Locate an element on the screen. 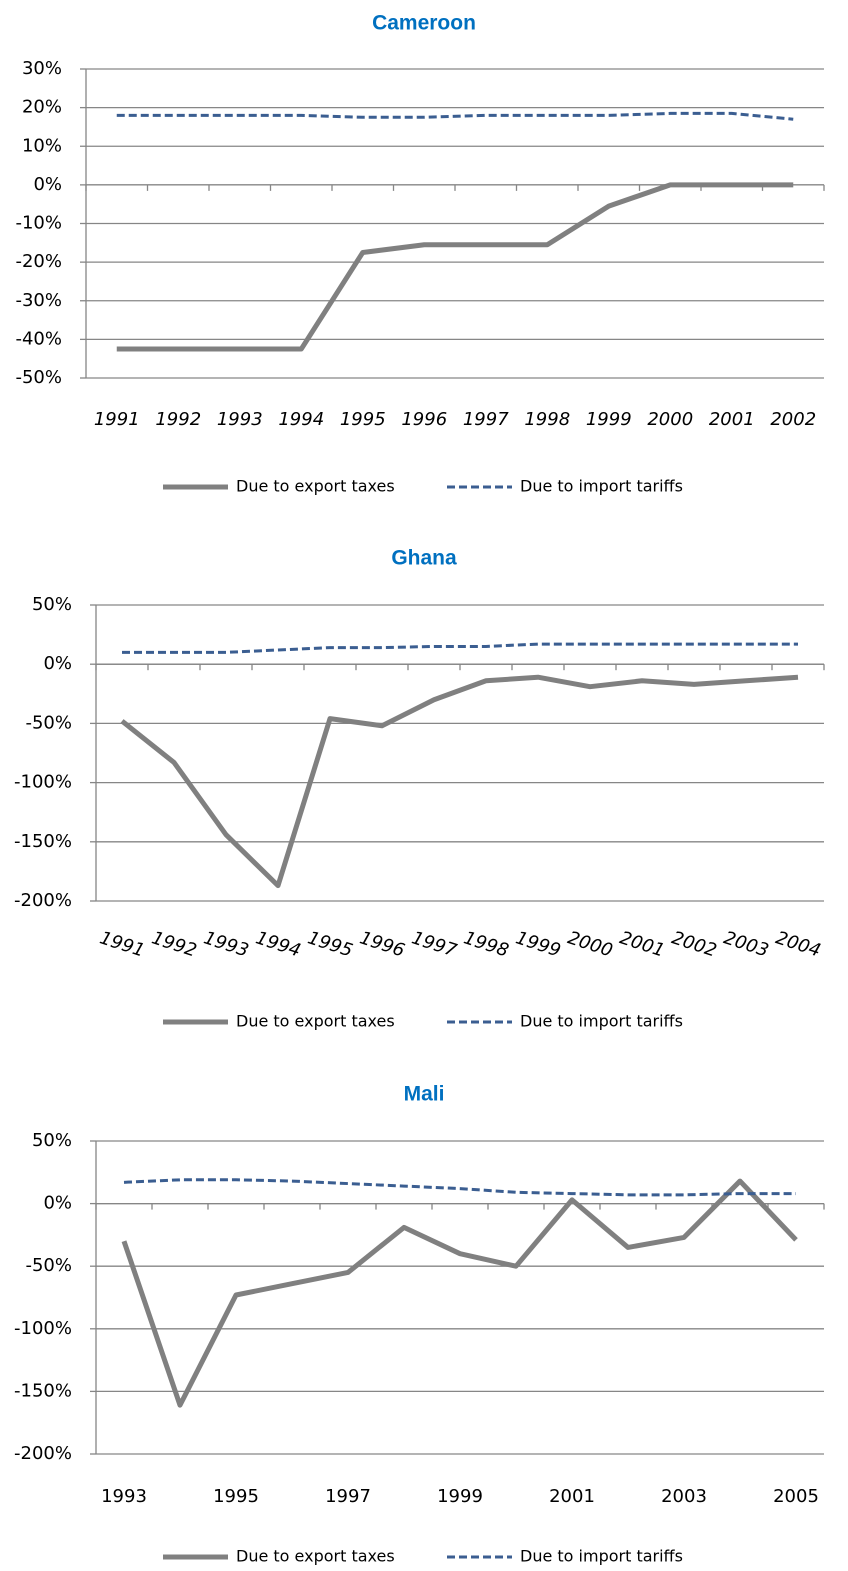  y-tick-label: 20% is located at coordinates (42, 107).